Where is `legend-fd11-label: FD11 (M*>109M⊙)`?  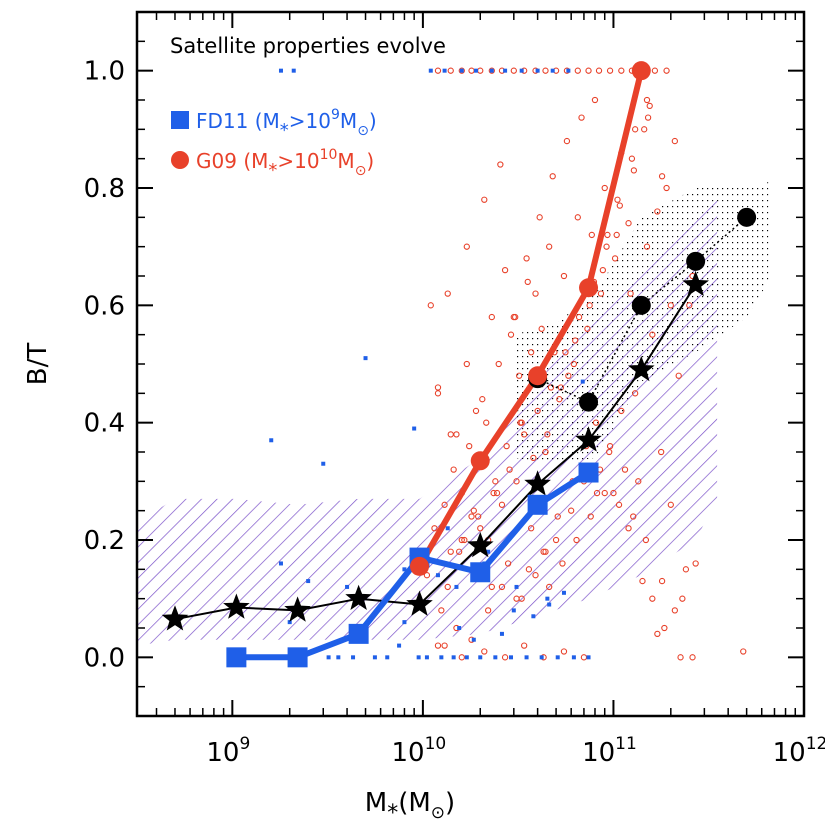
legend-fd11-label: FD11 (M*>109M⊙) is located at coordinates (286, 124).